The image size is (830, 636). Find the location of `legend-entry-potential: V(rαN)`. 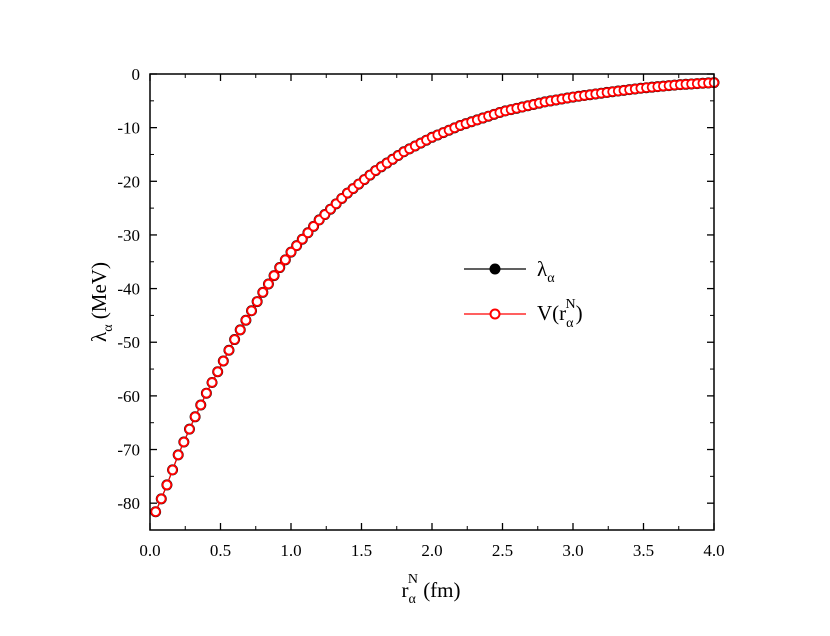

legend-entry-potential: V(rαN) is located at coordinates (523, 314).